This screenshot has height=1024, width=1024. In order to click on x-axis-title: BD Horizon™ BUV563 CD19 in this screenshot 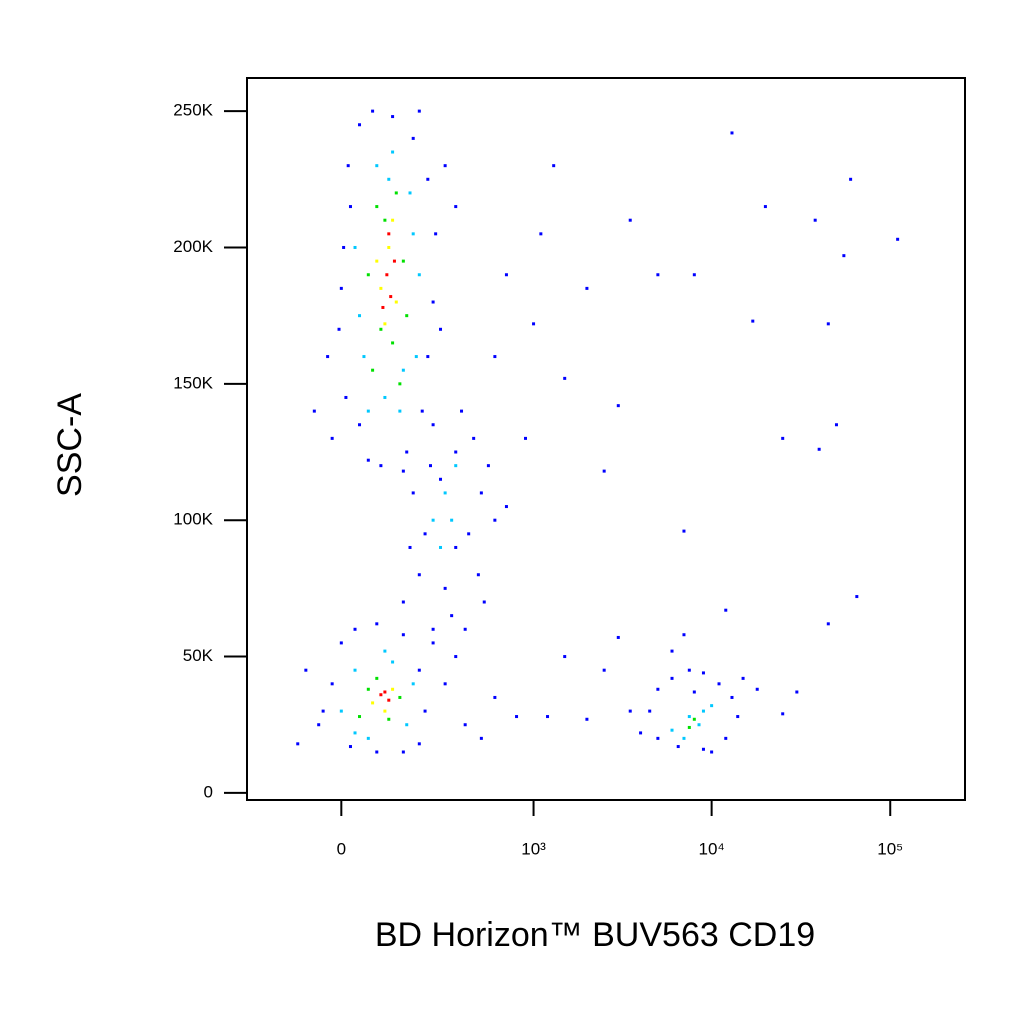, I will do `click(595, 935)`.